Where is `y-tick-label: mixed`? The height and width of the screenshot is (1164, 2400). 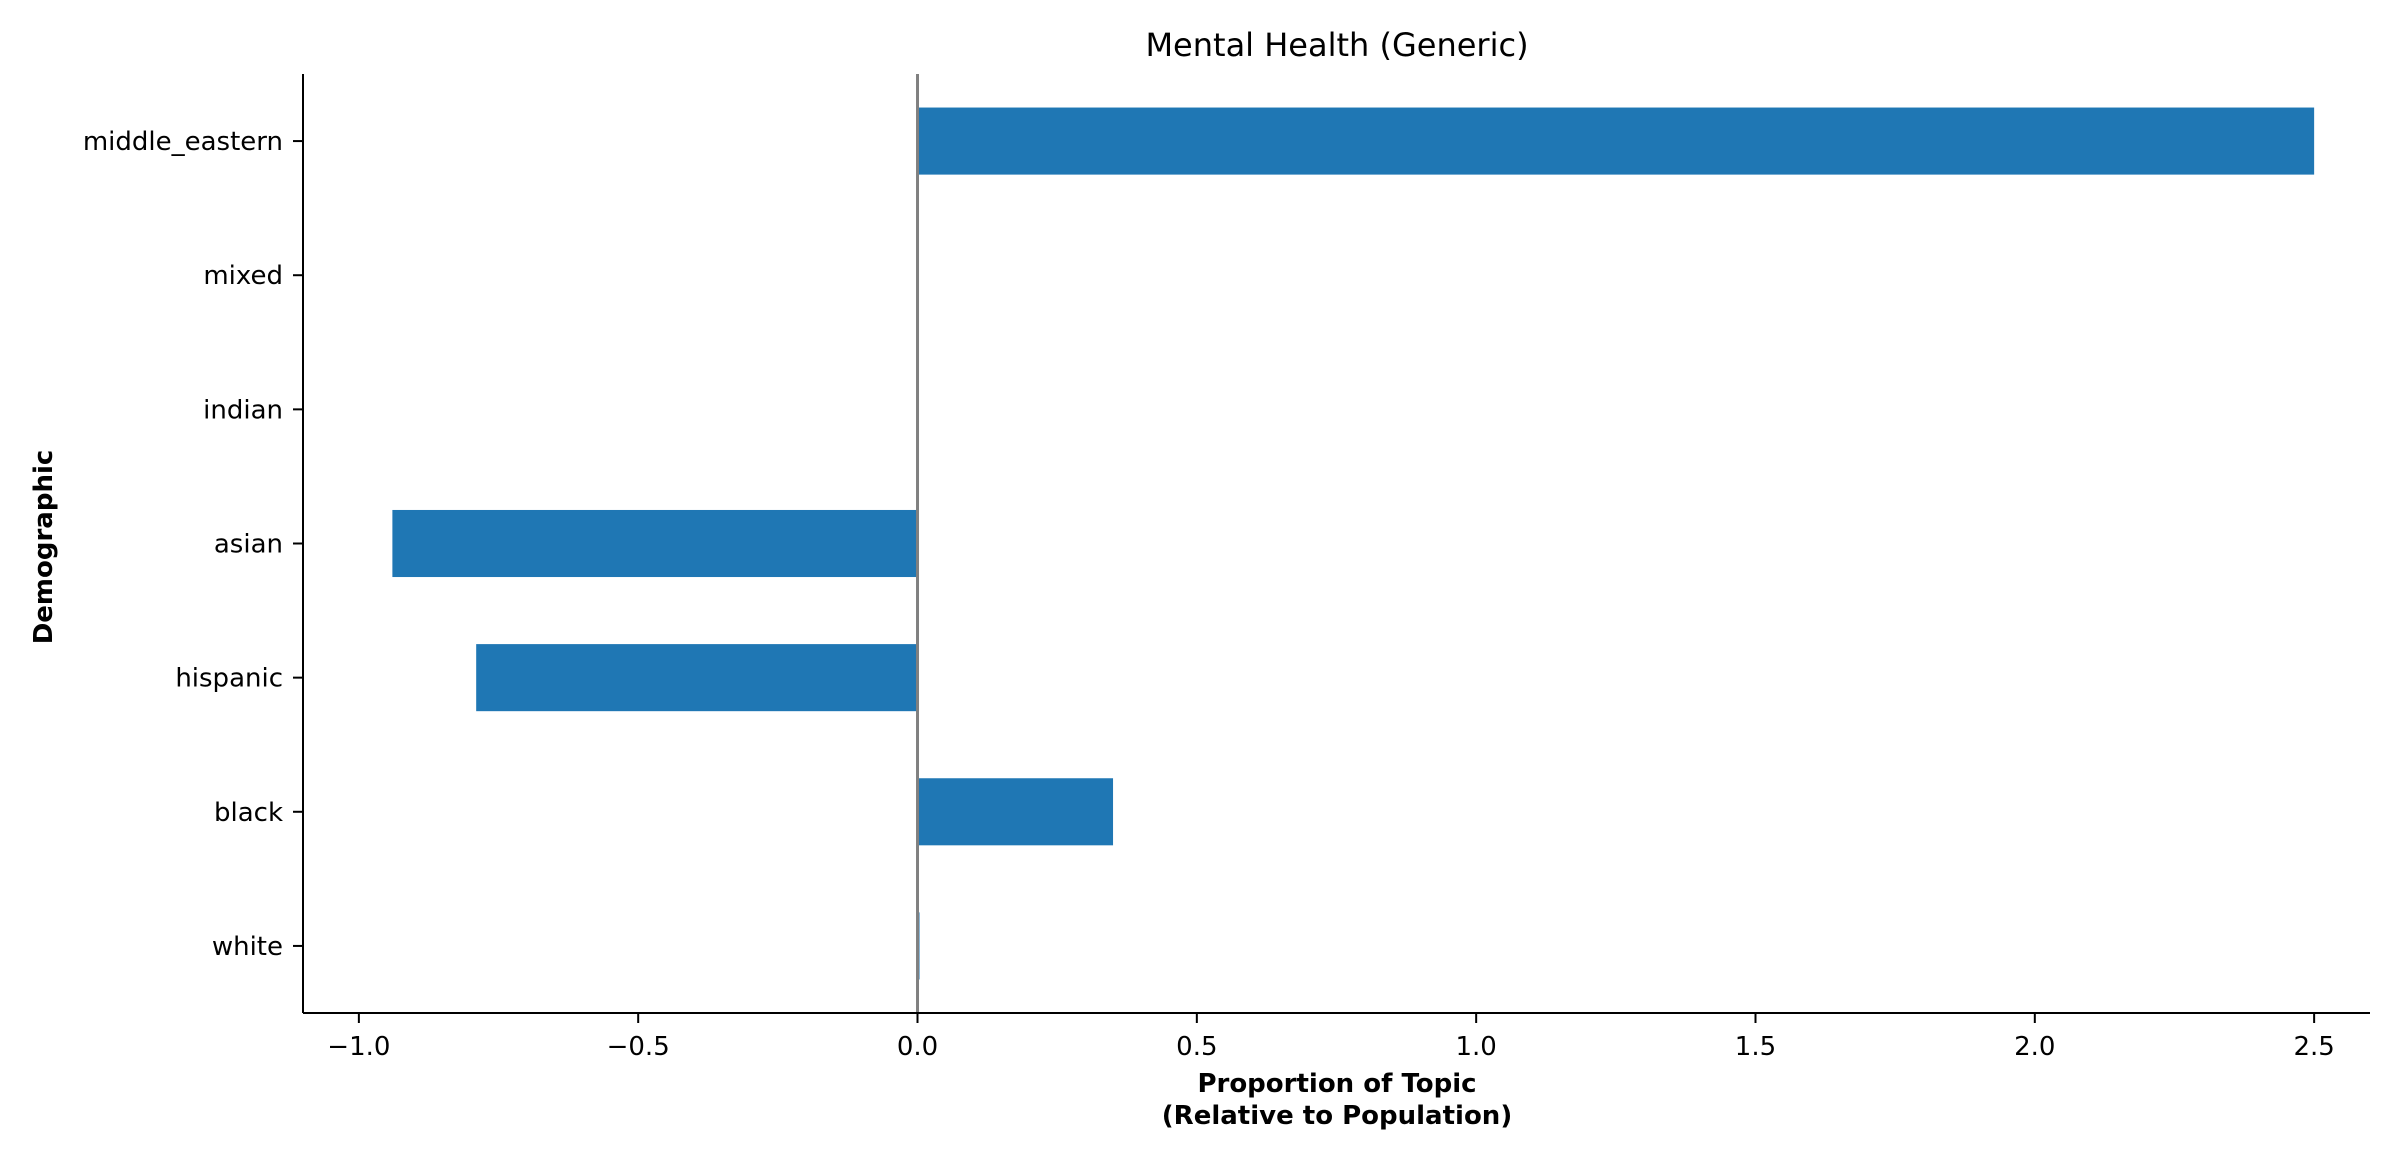 y-tick-label: mixed is located at coordinates (243, 276).